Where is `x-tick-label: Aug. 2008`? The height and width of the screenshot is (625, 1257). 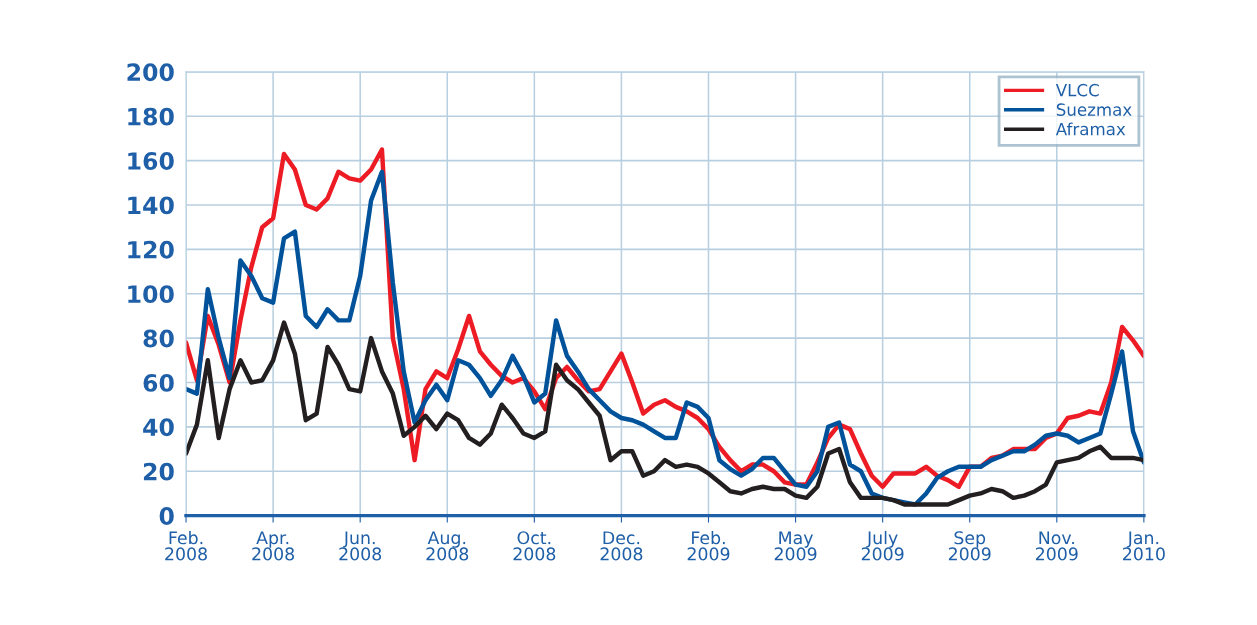
x-tick-label: Aug. 2008 is located at coordinates (447, 546).